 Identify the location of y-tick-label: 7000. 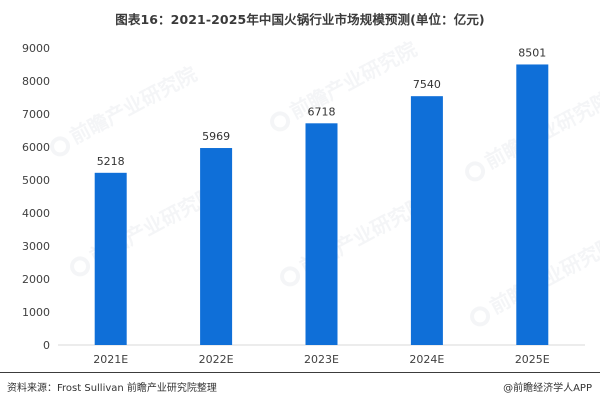
(36, 114).